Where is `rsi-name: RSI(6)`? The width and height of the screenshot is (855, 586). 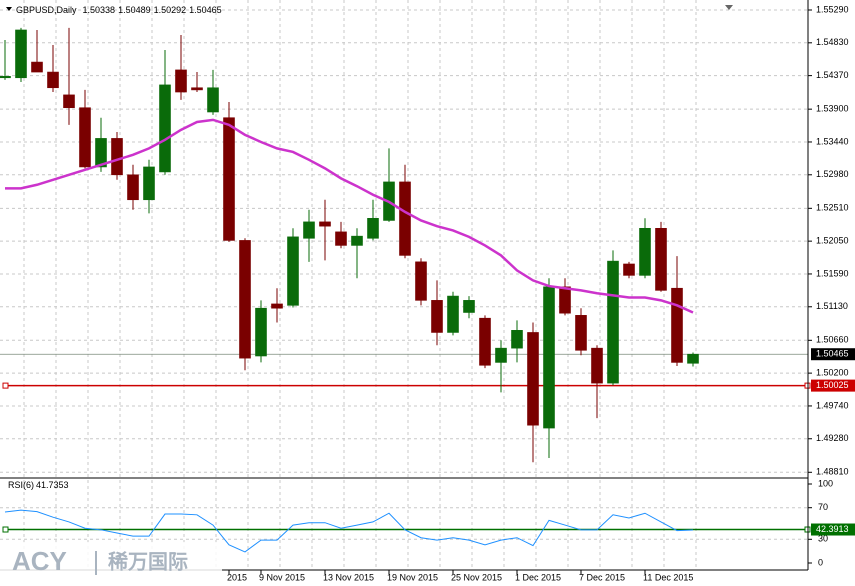
rsi-name: RSI(6) is located at coordinates (21, 485).